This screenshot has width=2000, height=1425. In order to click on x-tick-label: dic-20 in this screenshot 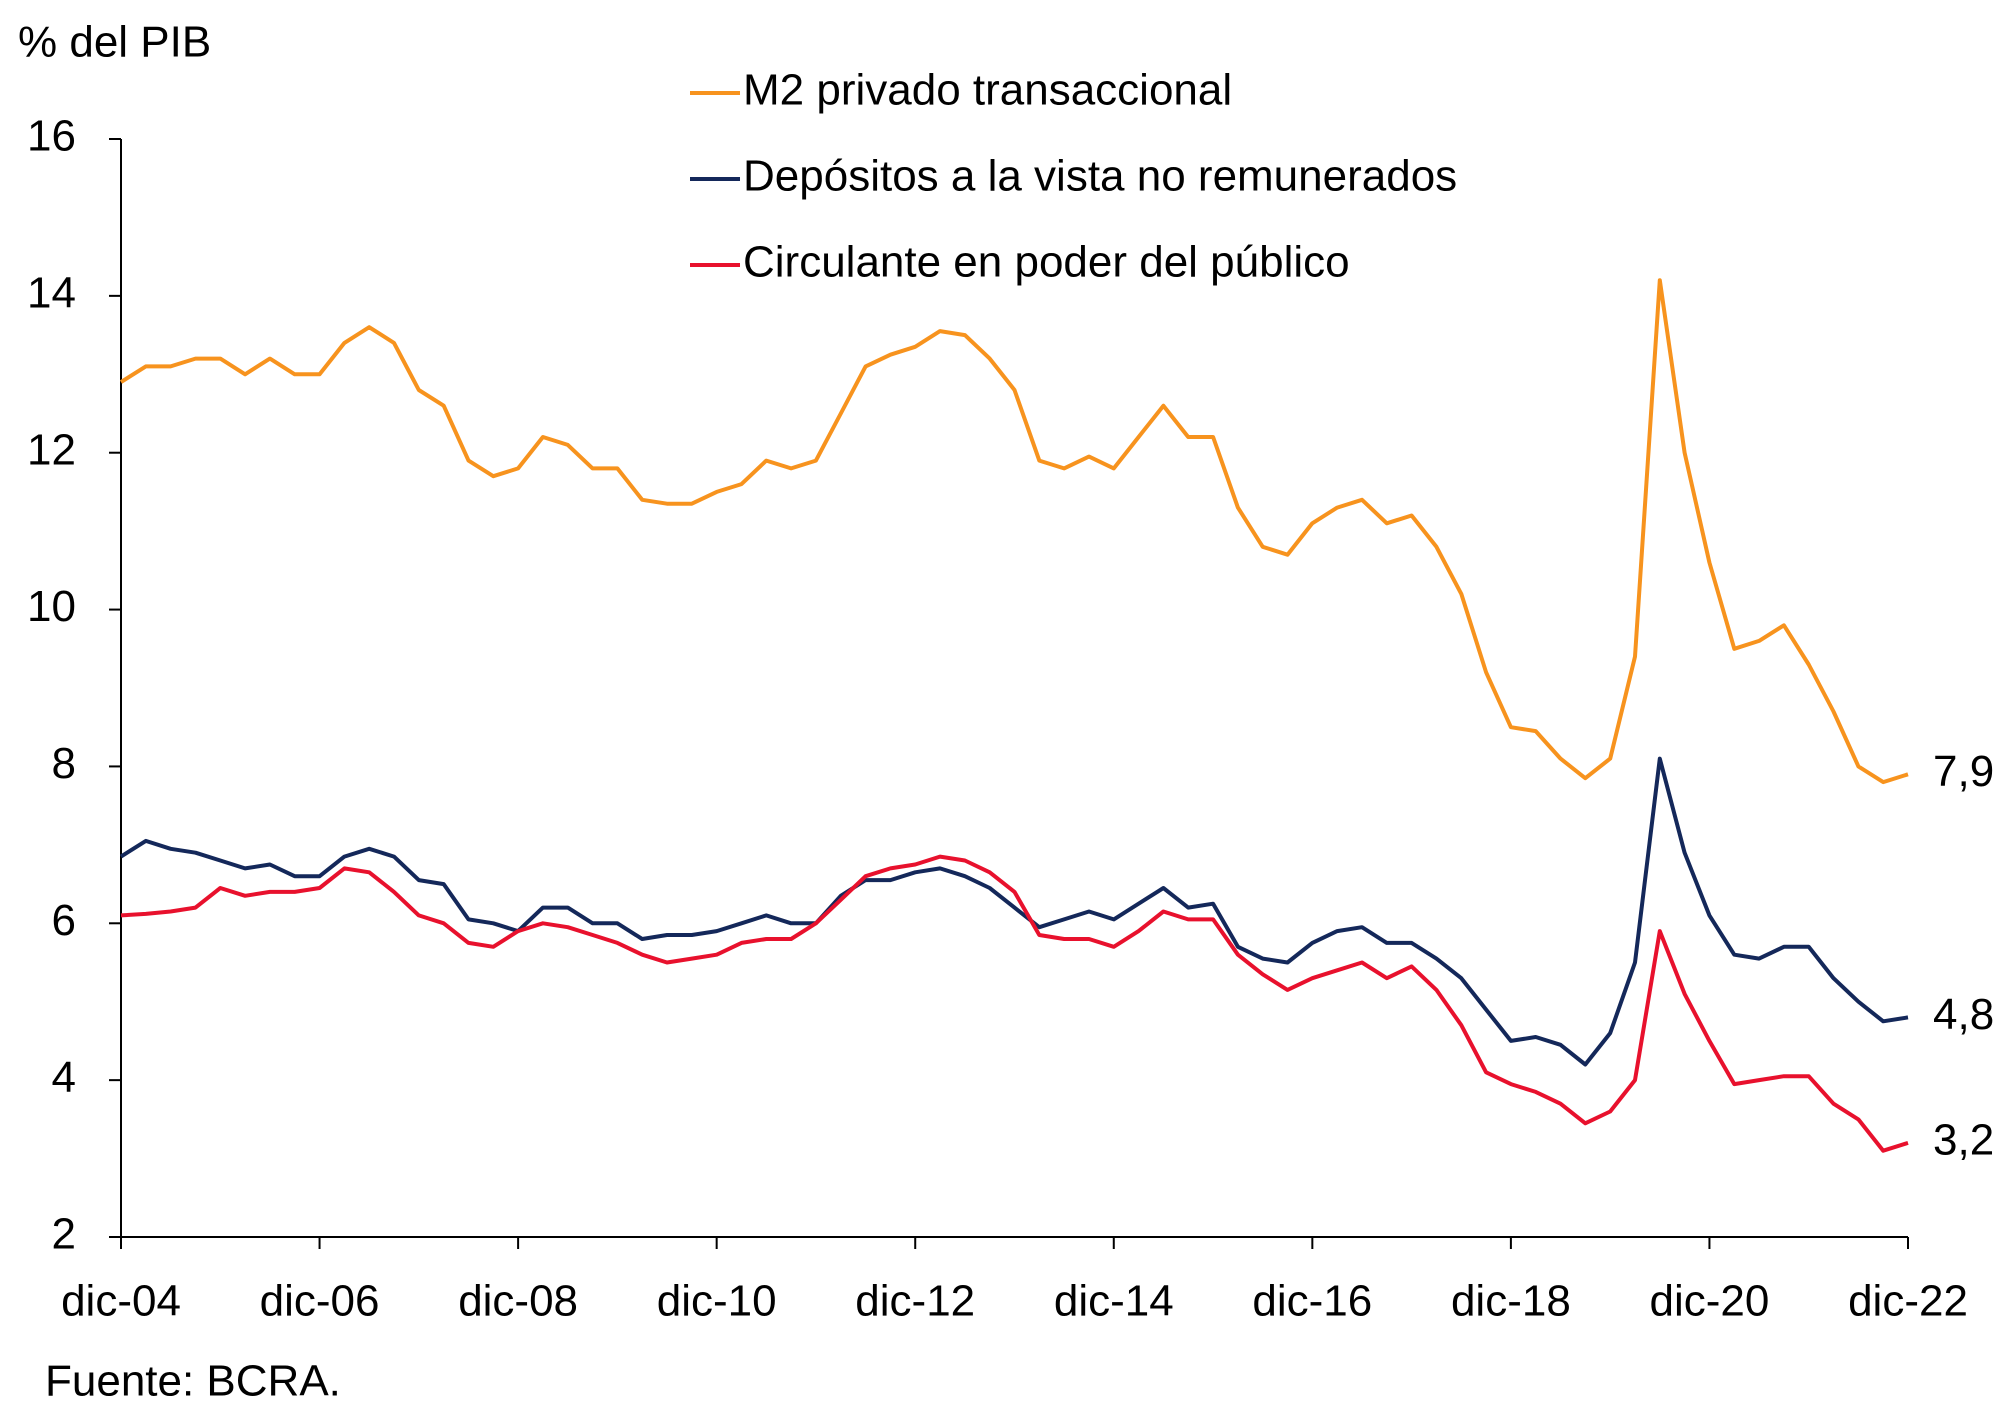, I will do `click(1710, 1301)`.